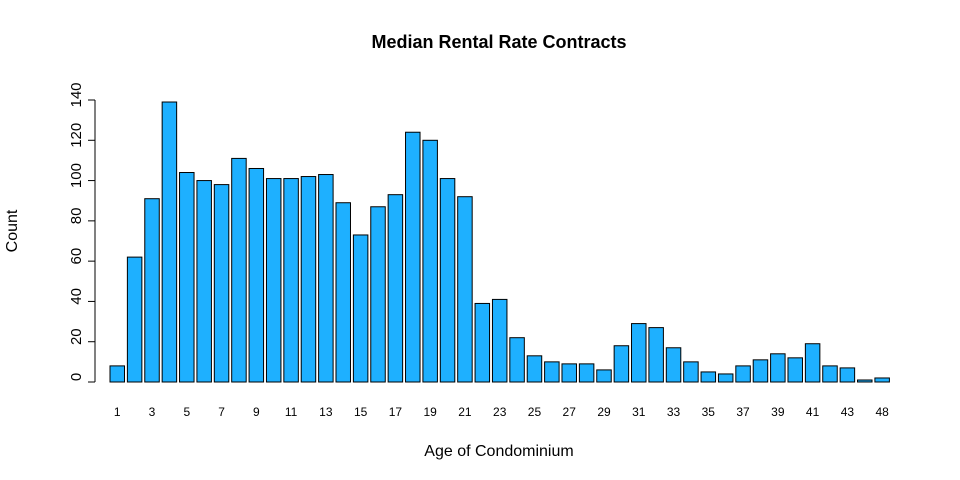  I want to click on x-tick-label: 21, so click(465, 412).